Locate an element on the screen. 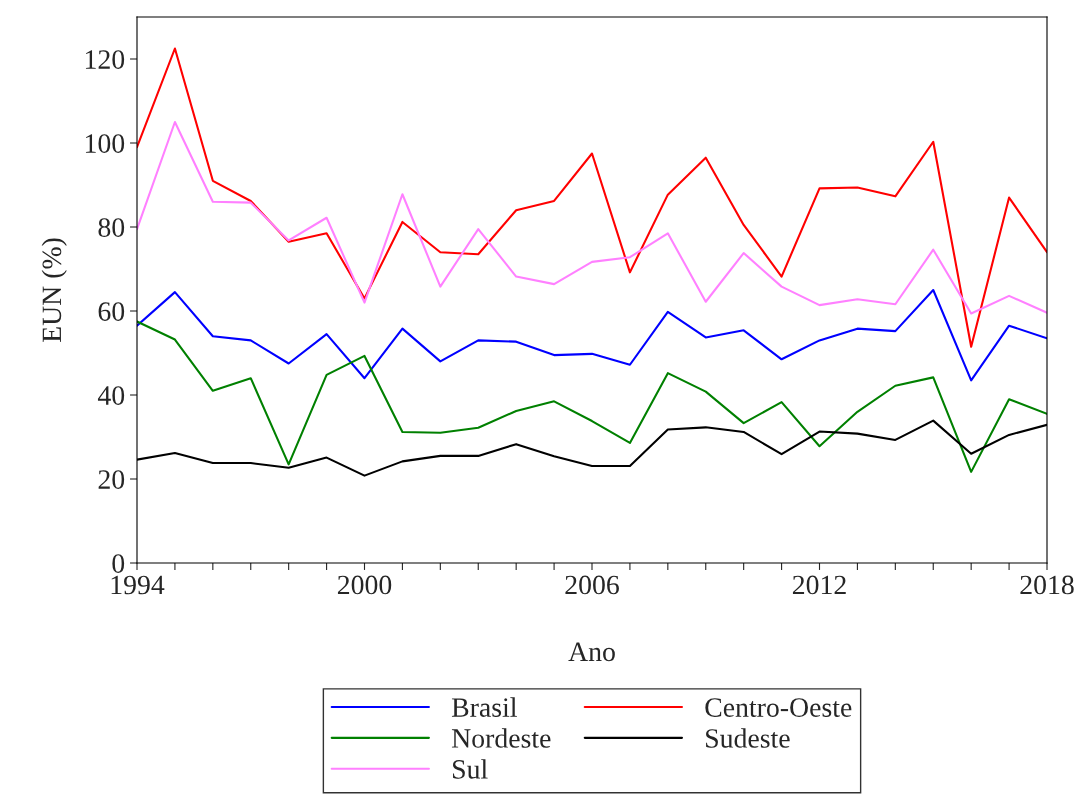  y-tick-label: 40 is located at coordinates (111, 395).